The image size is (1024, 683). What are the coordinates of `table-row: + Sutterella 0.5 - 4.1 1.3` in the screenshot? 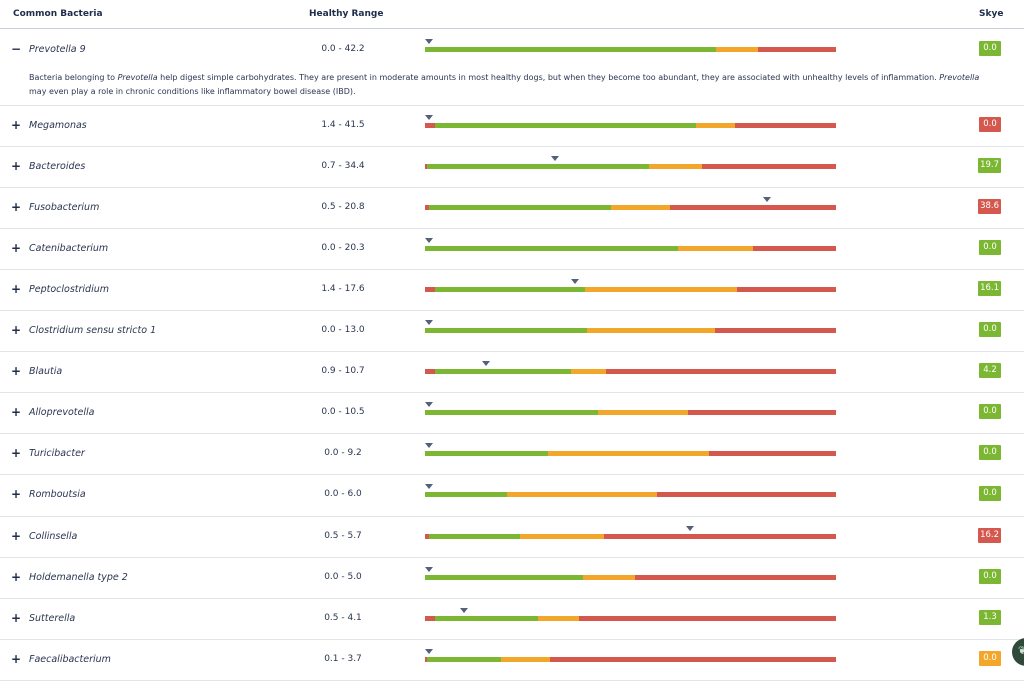 It's located at (512, 619).